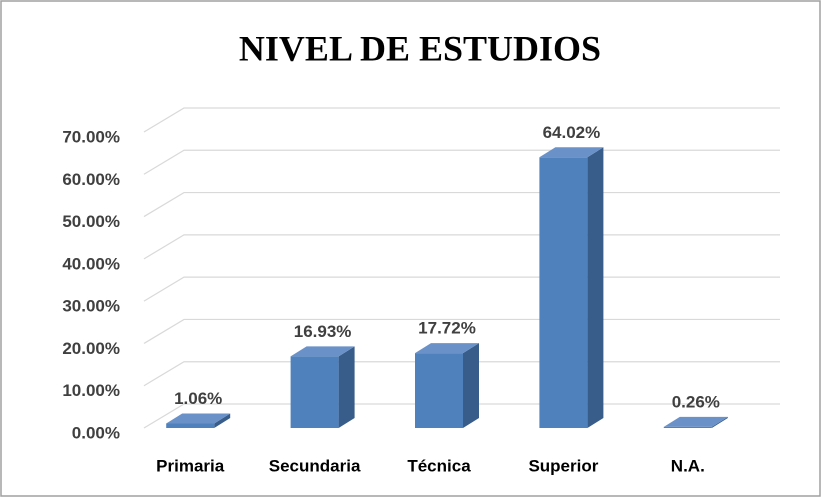 The height and width of the screenshot is (497, 821). I want to click on data-label: 1.06%, so click(198, 398).